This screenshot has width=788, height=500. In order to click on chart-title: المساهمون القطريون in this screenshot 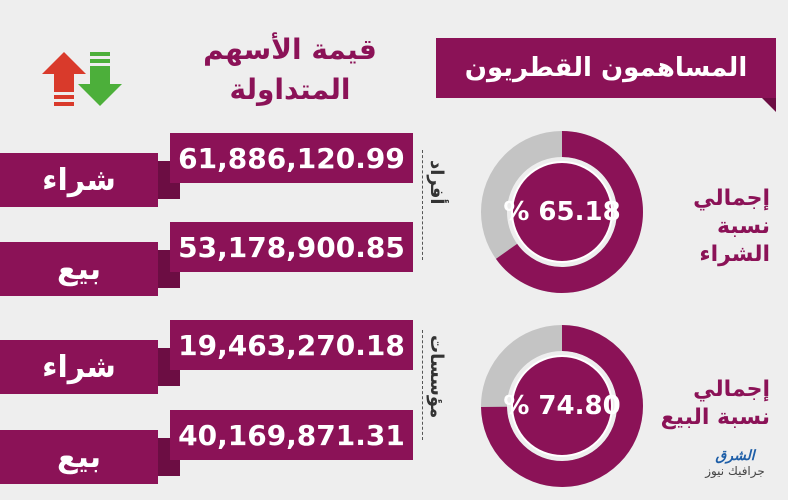, I will do `click(606, 75)`.